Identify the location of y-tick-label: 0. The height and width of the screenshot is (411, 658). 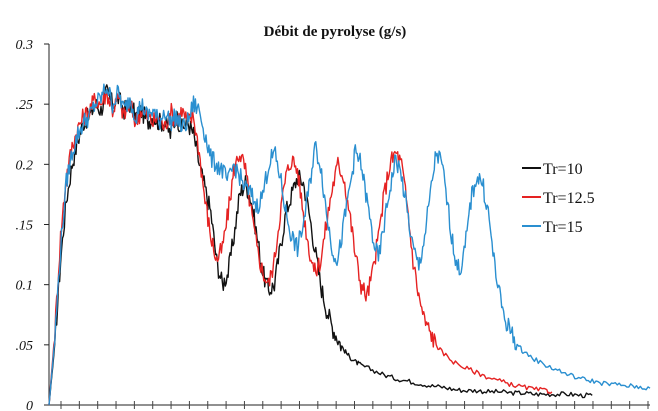
(29, 405).